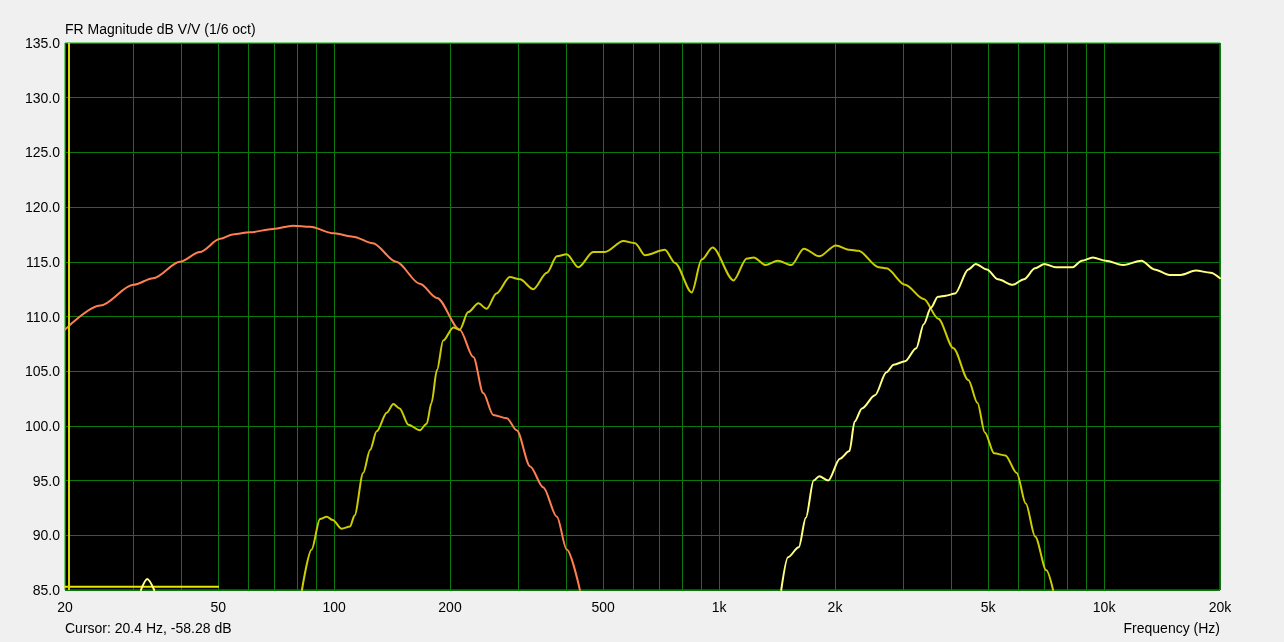 The width and height of the screenshot is (1284, 642). I want to click on y-tick-label: 110.0, so click(43, 316).